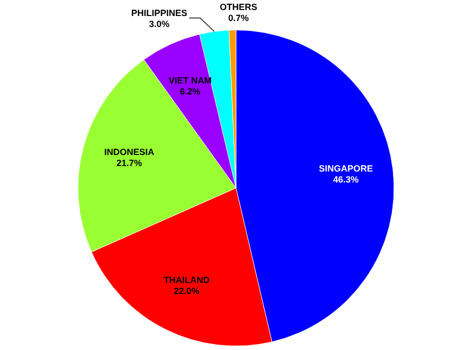 The height and width of the screenshot is (350, 471). I want to click on data-label: 6.2%, so click(190, 91).